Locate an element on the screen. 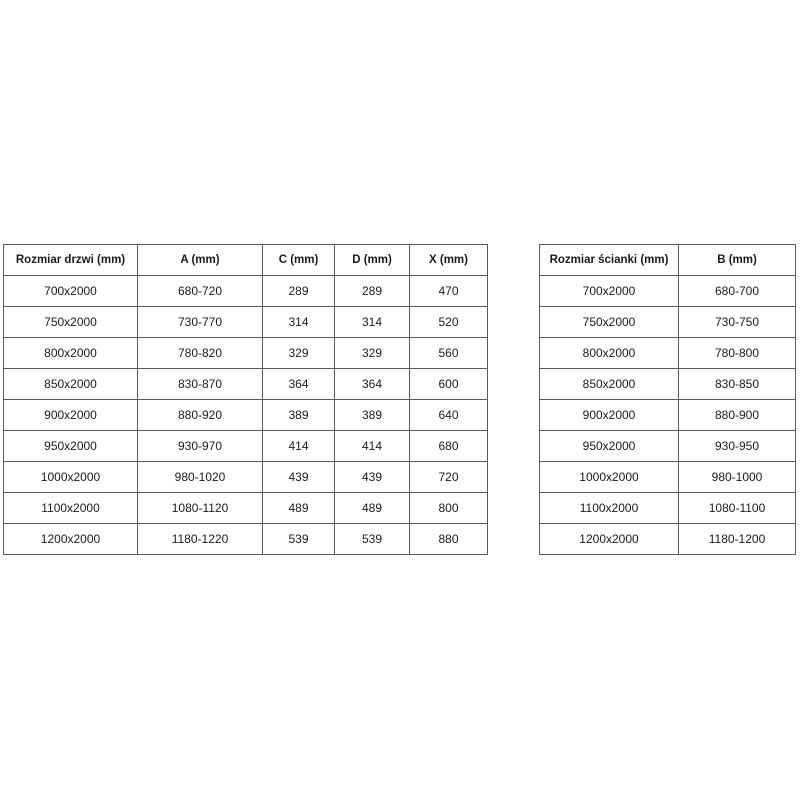  table-cell: 880-900 is located at coordinates (737, 415).